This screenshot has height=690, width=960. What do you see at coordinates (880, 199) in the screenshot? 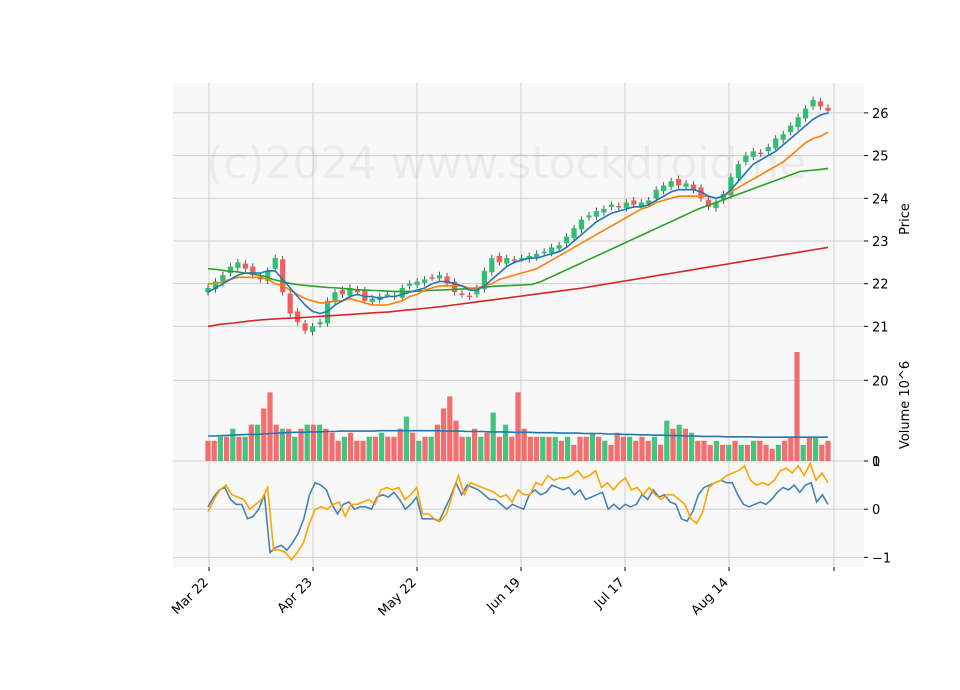
I see `price-tick-label: 24` at bounding box center [880, 199].